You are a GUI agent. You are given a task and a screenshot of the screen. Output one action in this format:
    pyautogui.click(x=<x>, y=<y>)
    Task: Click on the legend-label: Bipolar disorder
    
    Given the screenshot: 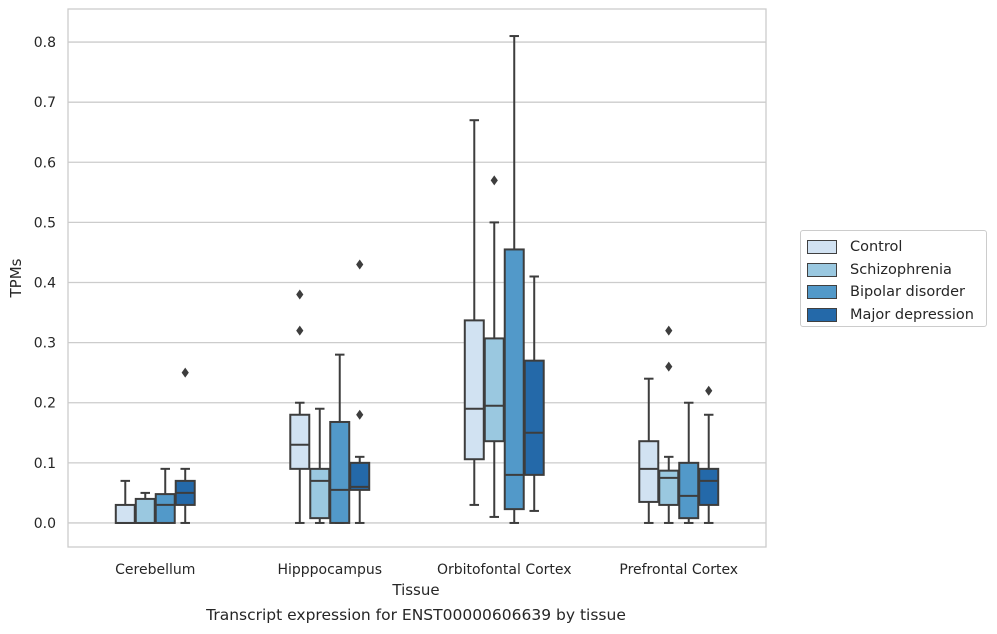 What is the action you would take?
    pyautogui.click(x=907, y=292)
    